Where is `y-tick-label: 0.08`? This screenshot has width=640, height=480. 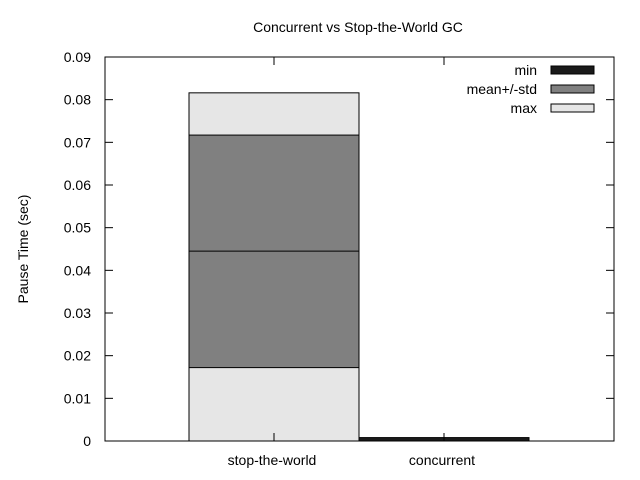
y-tick-label: 0.08 is located at coordinates (77, 100).